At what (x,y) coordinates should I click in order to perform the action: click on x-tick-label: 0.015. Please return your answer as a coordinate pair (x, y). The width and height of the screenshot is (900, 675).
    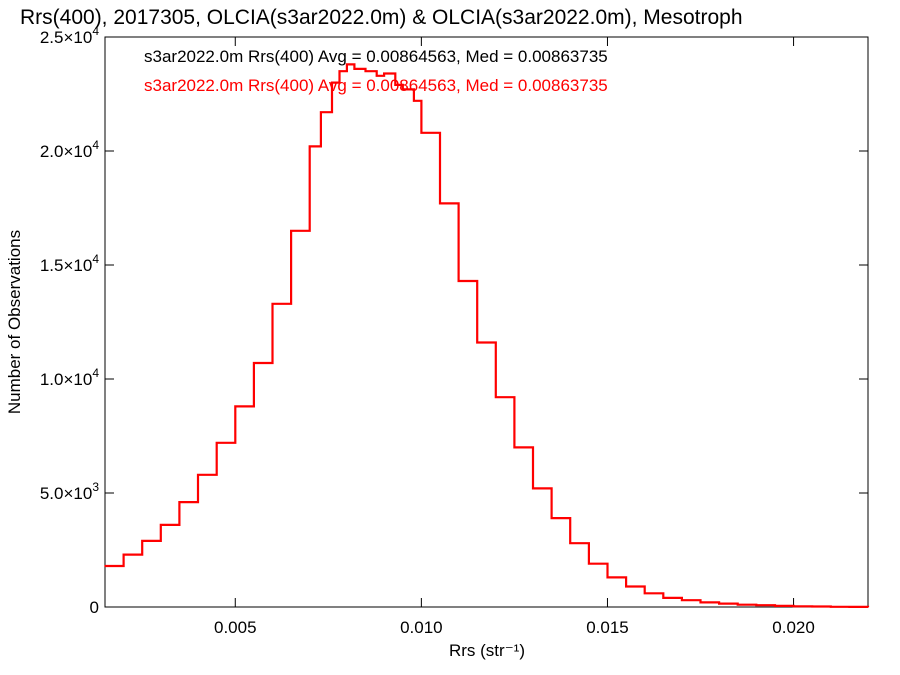
    Looking at the image, I should click on (607, 627).